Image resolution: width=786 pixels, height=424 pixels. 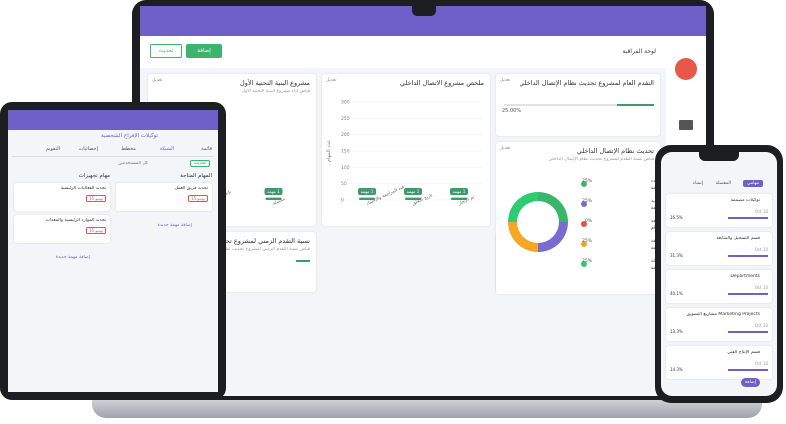 I want to click on project-progress: 31.3%, so click(x=676, y=255).